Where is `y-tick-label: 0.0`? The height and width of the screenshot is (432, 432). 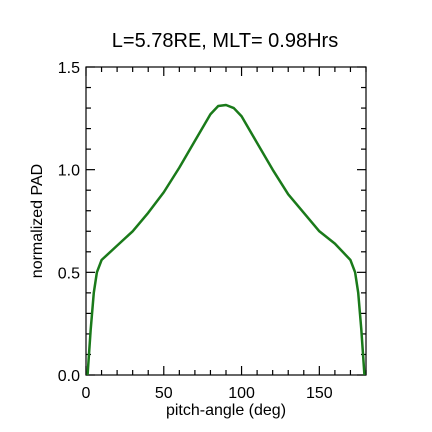 y-tick-label: 0.0 is located at coordinates (69, 376).